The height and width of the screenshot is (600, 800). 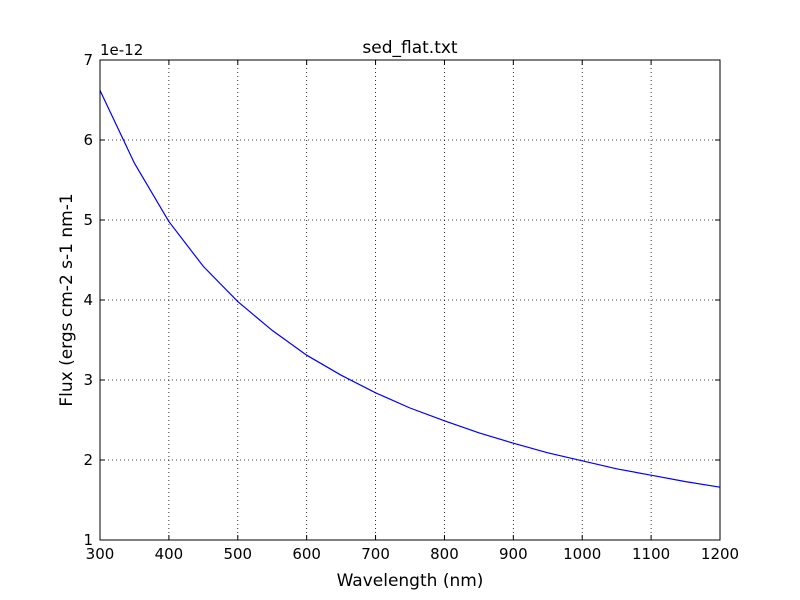 I want to click on y-tick-label: 7, so click(x=88, y=60).